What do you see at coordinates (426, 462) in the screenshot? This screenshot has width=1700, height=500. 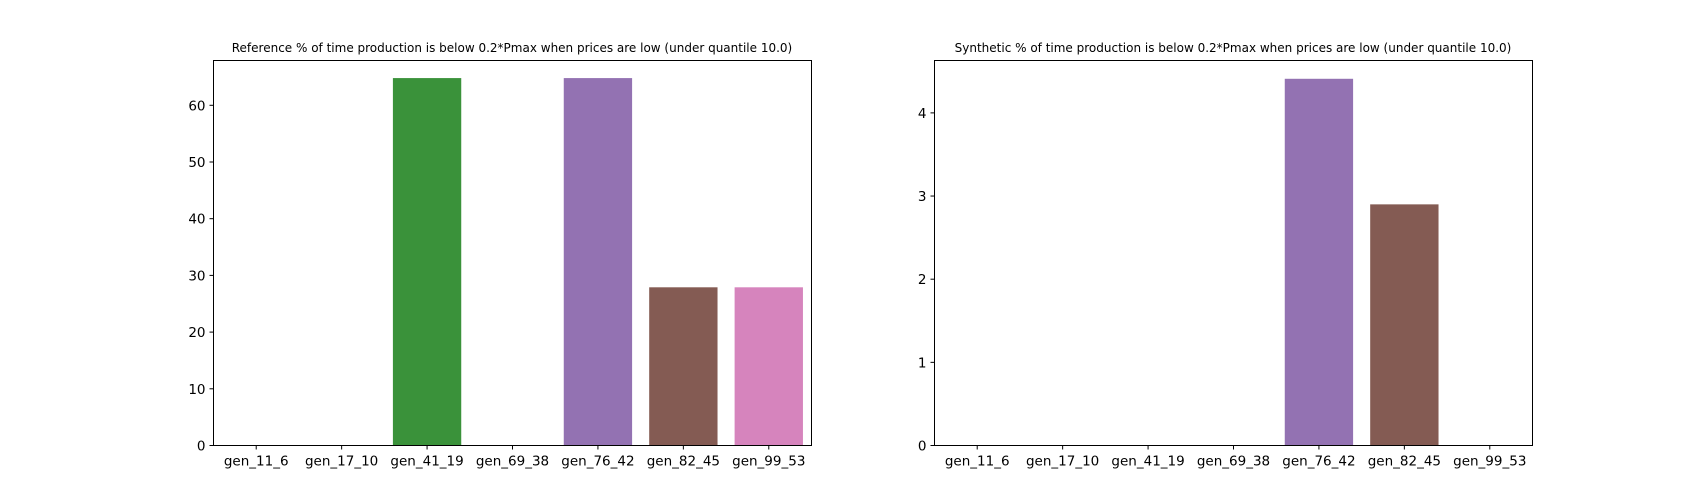 I see `reference-x-tick-label: gen_41_19` at bounding box center [426, 462].